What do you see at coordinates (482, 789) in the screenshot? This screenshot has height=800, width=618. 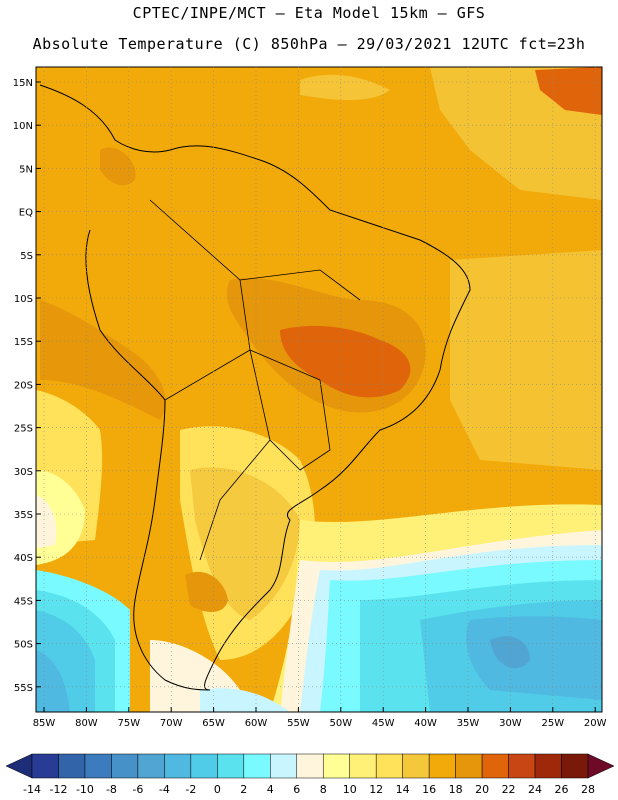 I see `colorbar-label: 20` at bounding box center [482, 789].